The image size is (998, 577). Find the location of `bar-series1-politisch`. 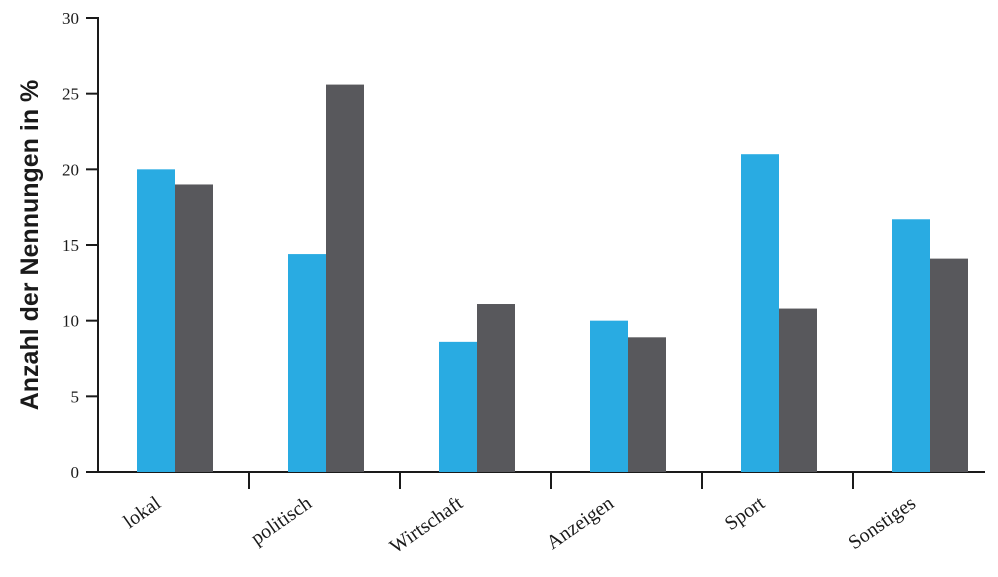

bar-series1-politisch is located at coordinates (307, 363).